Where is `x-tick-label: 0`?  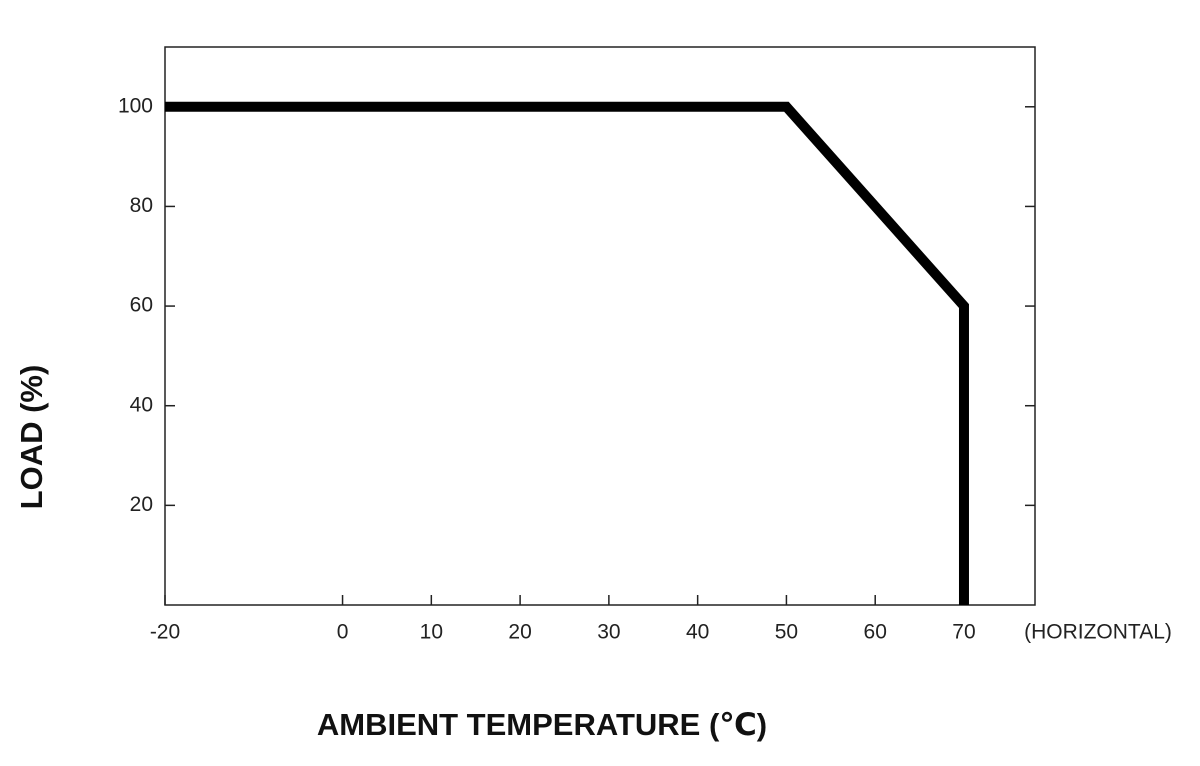
x-tick-label: 0 is located at coordinates (343, 632).